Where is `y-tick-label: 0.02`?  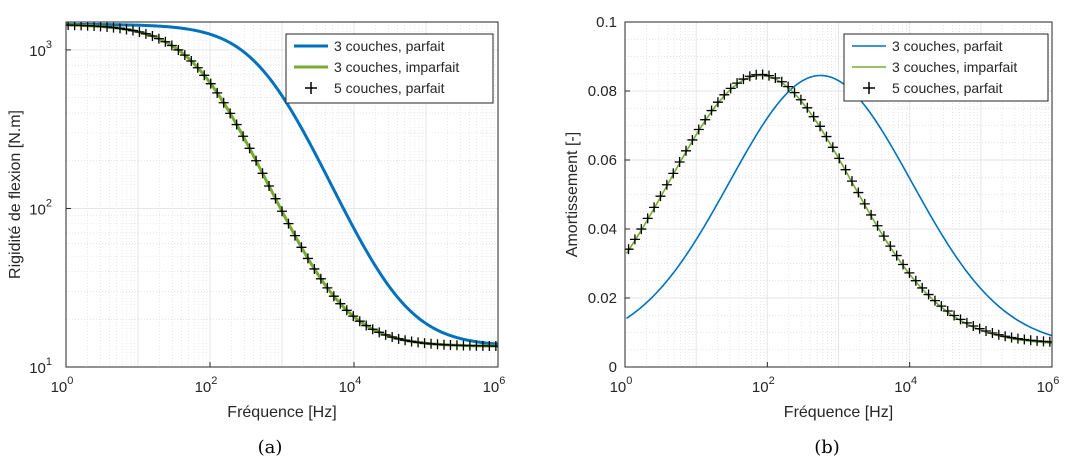 y-tick-label: 0.02 is located at coordinates (602, 298).